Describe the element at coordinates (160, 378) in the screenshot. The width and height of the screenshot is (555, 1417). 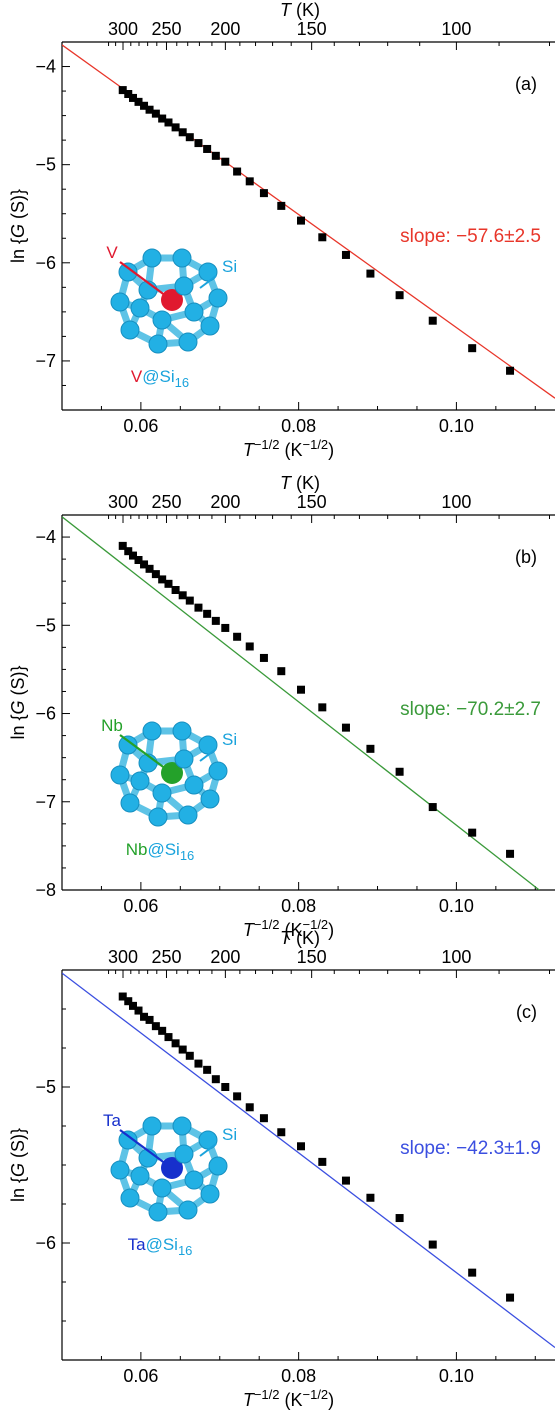
I see `cluster-formula: V@Si16` at that location.